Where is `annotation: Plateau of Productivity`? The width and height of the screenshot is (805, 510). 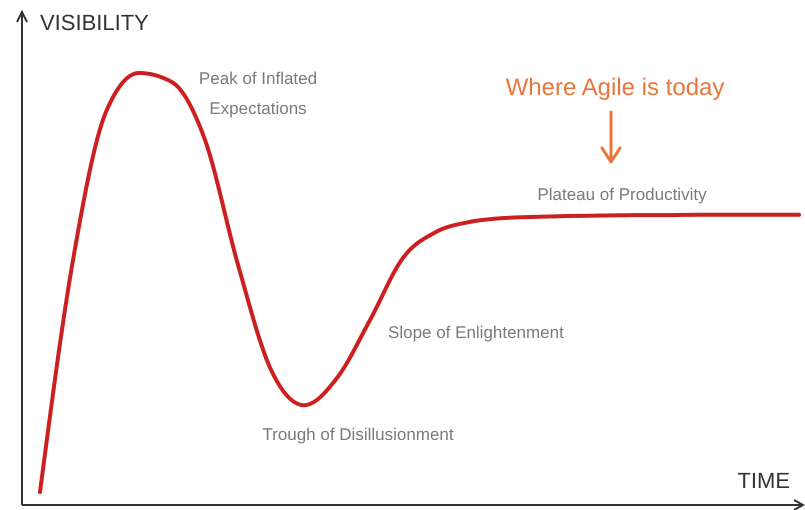
annotation: Plateau of Productivity is located at coordinates (622, 194).